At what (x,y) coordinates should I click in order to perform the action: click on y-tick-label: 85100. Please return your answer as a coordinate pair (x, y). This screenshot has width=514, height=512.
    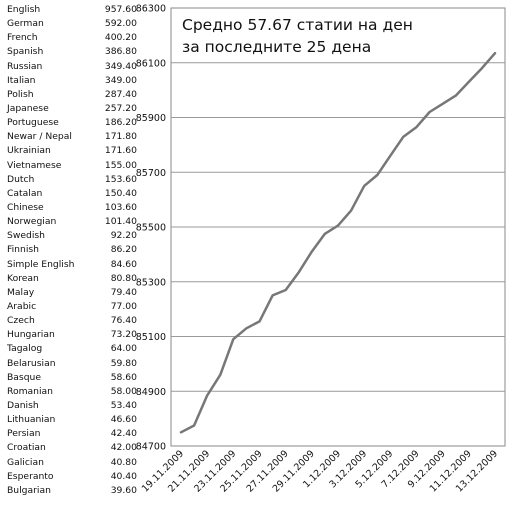
    Looking at the image, I should click on (151, 337).